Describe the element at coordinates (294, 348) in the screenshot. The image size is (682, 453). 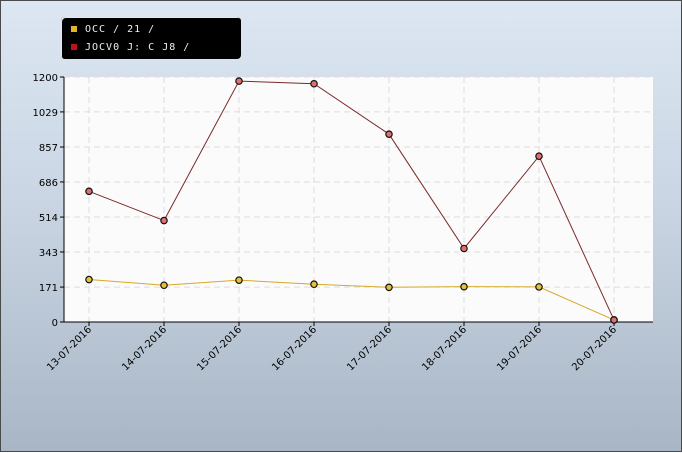
I see `x-tick-label: 16-07-2016` at that location.